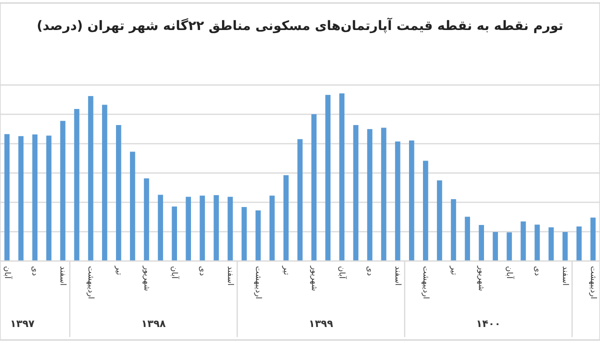  Describe the element at coordinates (153, 324) in the screenshot. I see `text: ۱۳۹۸` at that location.